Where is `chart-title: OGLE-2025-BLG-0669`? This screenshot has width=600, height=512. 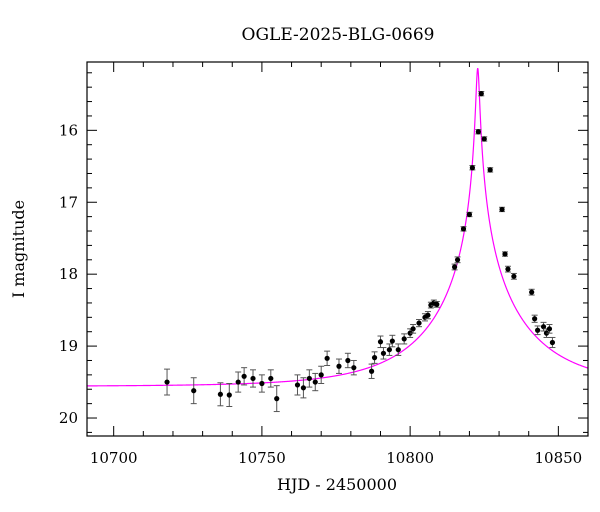
chart-title: OGLE-2025-BLG-0669 is located at coordinates (338, 35).